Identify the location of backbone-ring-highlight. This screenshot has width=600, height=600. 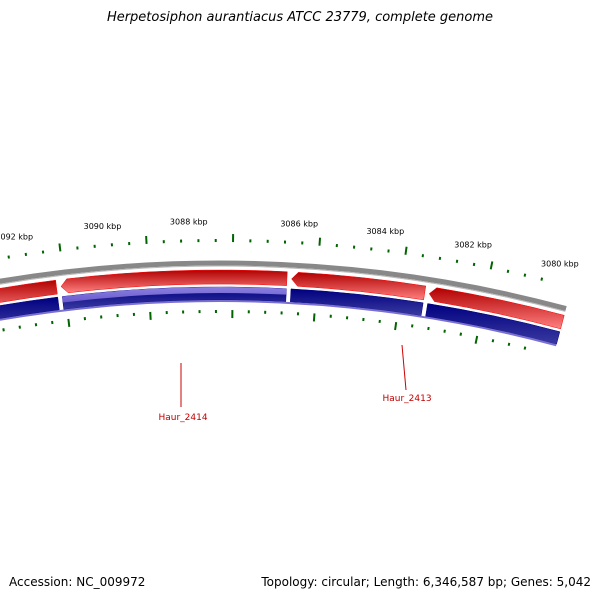
(283, 288).